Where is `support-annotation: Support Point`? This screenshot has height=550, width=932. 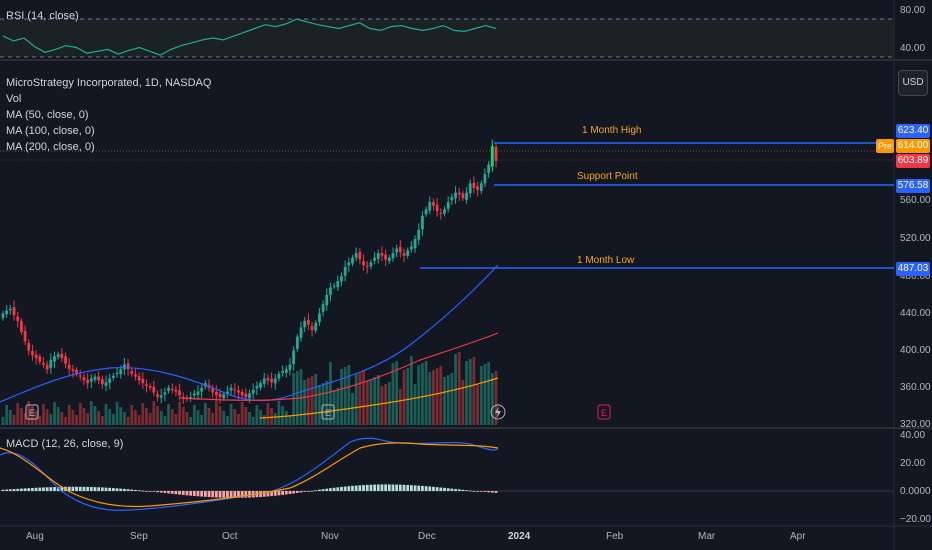 support-annotation: Support Point is located at coordinates (607, 176).